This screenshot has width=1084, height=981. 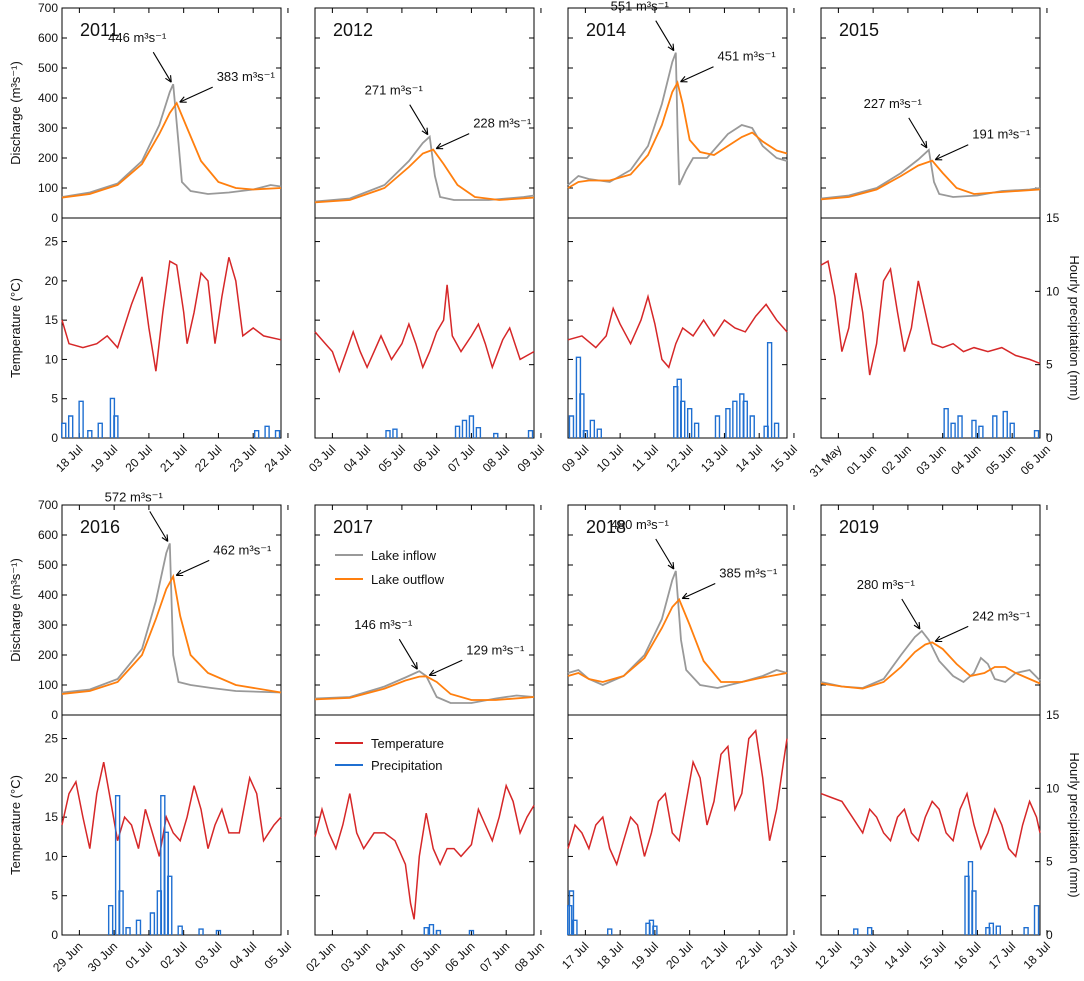 I want to click on date-tick-label: 07 Jul, so click(x=461, y=458).